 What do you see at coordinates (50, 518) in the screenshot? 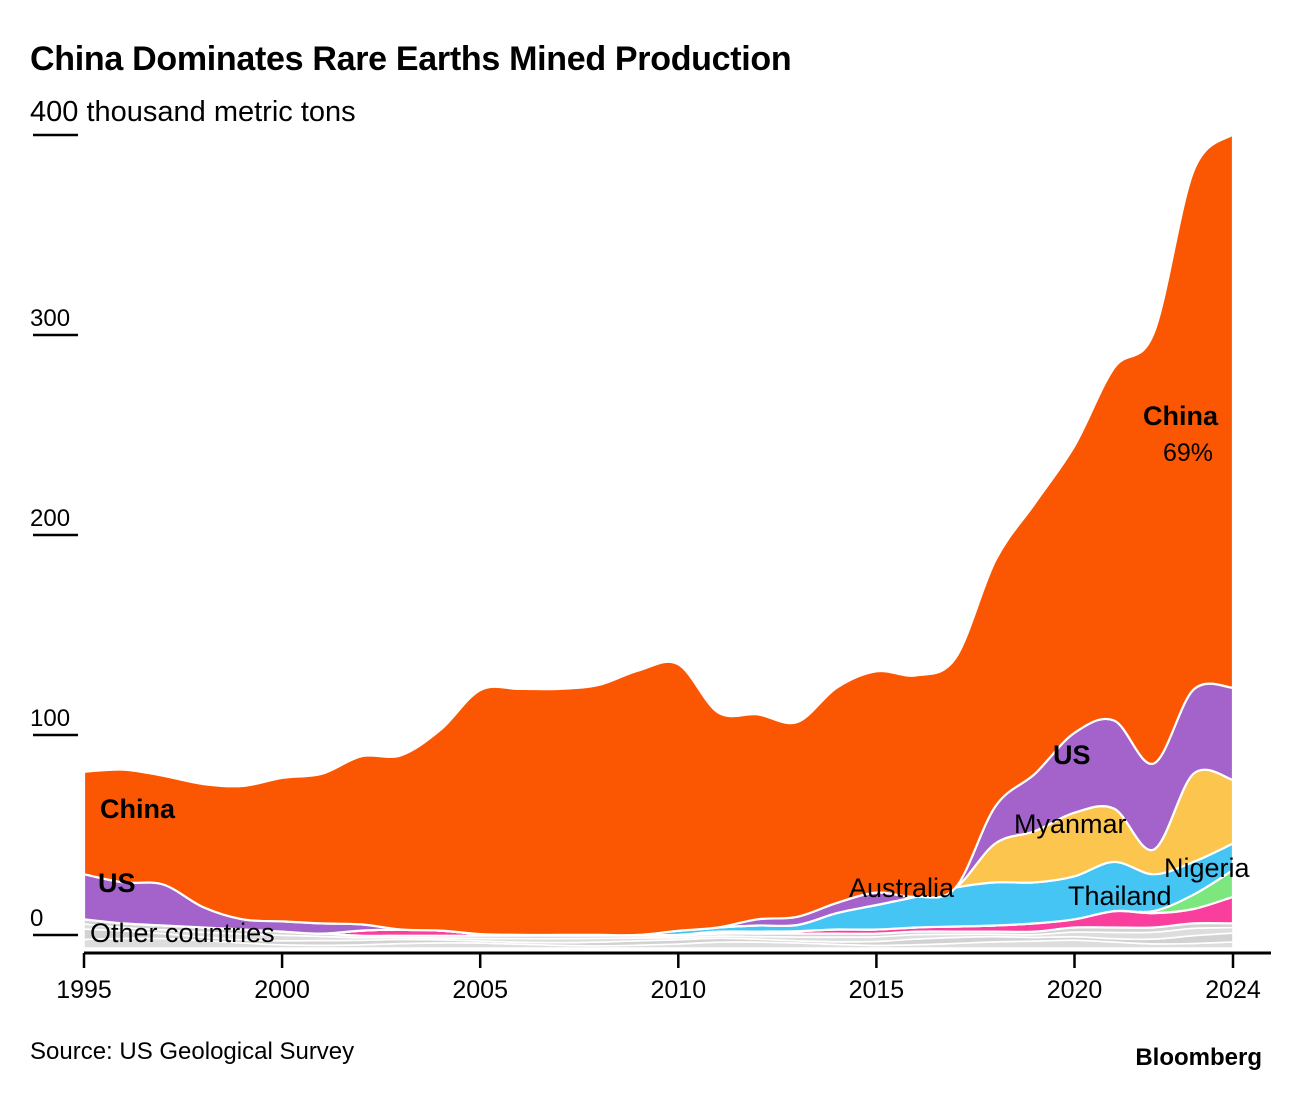
I see `y-tick-label-200: 200` at bounding box center [50, 518].